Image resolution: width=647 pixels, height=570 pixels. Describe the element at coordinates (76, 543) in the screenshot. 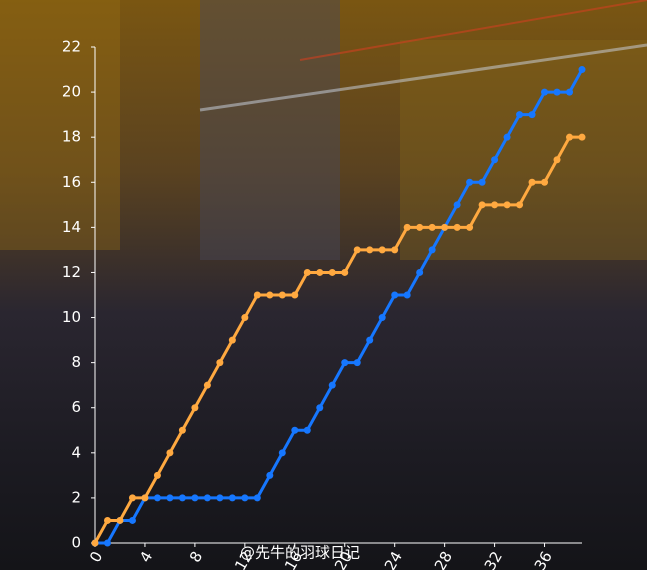

I see `y-tick-label: 0` at that location.